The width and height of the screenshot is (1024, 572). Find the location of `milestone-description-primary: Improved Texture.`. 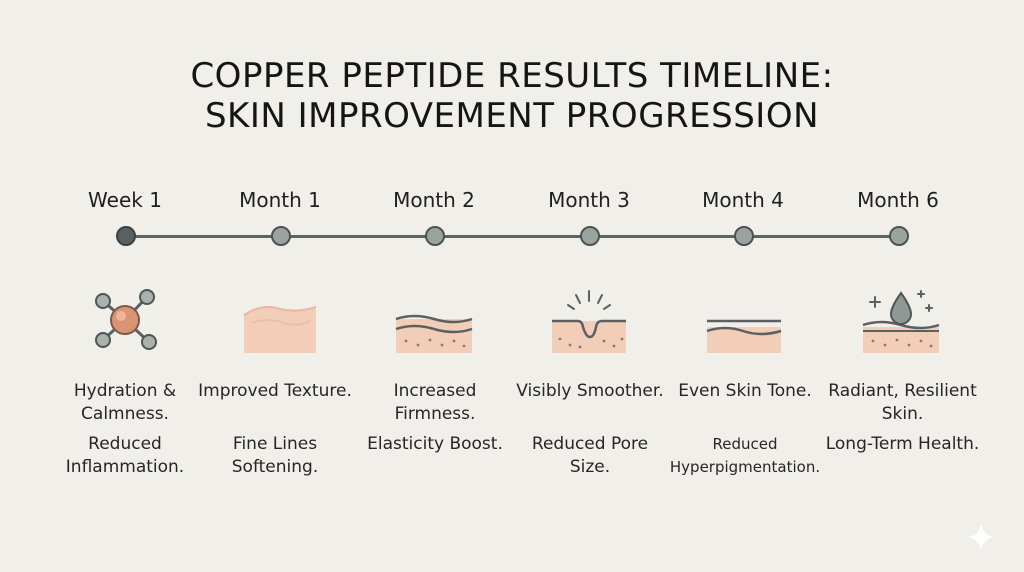

milestone-description-primary: Improved Texture. is located at coordinates (275, 391).